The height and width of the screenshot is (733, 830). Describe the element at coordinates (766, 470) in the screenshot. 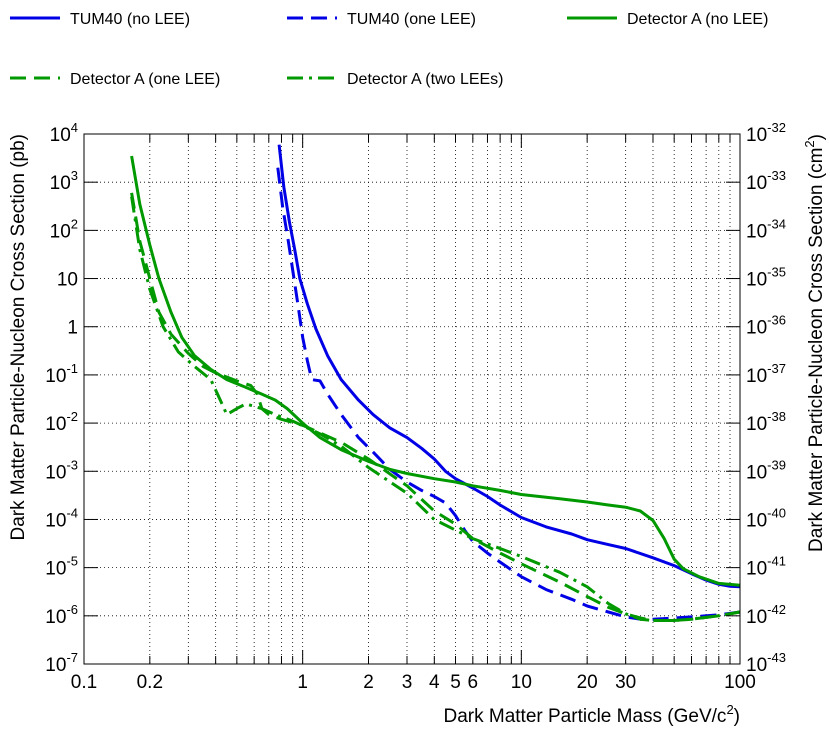

I see `y-right-tick-label: 10-39` at that location.